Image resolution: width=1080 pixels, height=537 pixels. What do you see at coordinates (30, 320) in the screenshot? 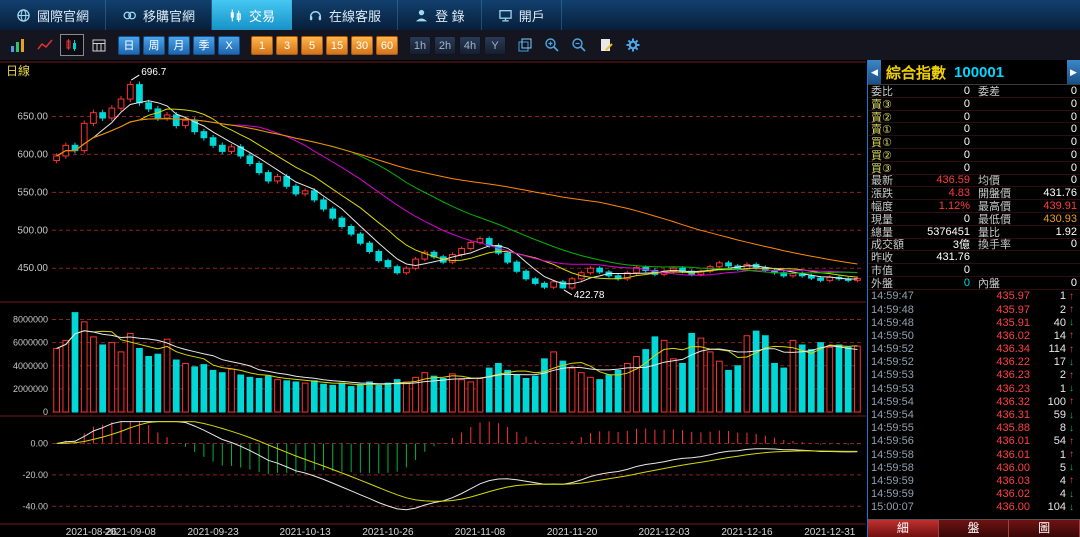
I see `volume-axis-label: 8000000` at bounding box center [30, 320].